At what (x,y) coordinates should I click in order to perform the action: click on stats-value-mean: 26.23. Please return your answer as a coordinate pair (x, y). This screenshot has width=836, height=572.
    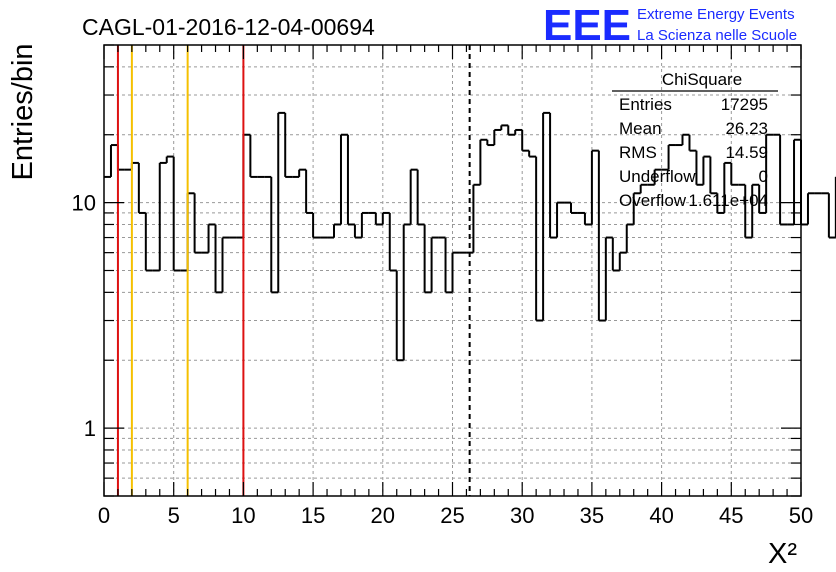
    Looking at the image, I should click on (746, 128).